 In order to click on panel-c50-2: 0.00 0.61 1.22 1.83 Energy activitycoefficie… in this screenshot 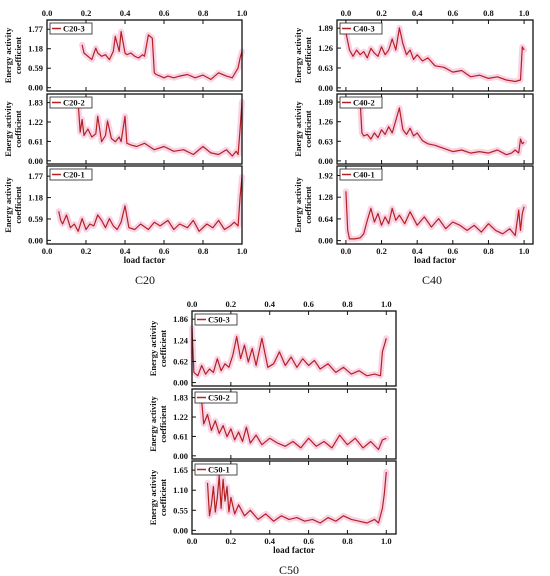, I will do `click(272, 424)`.